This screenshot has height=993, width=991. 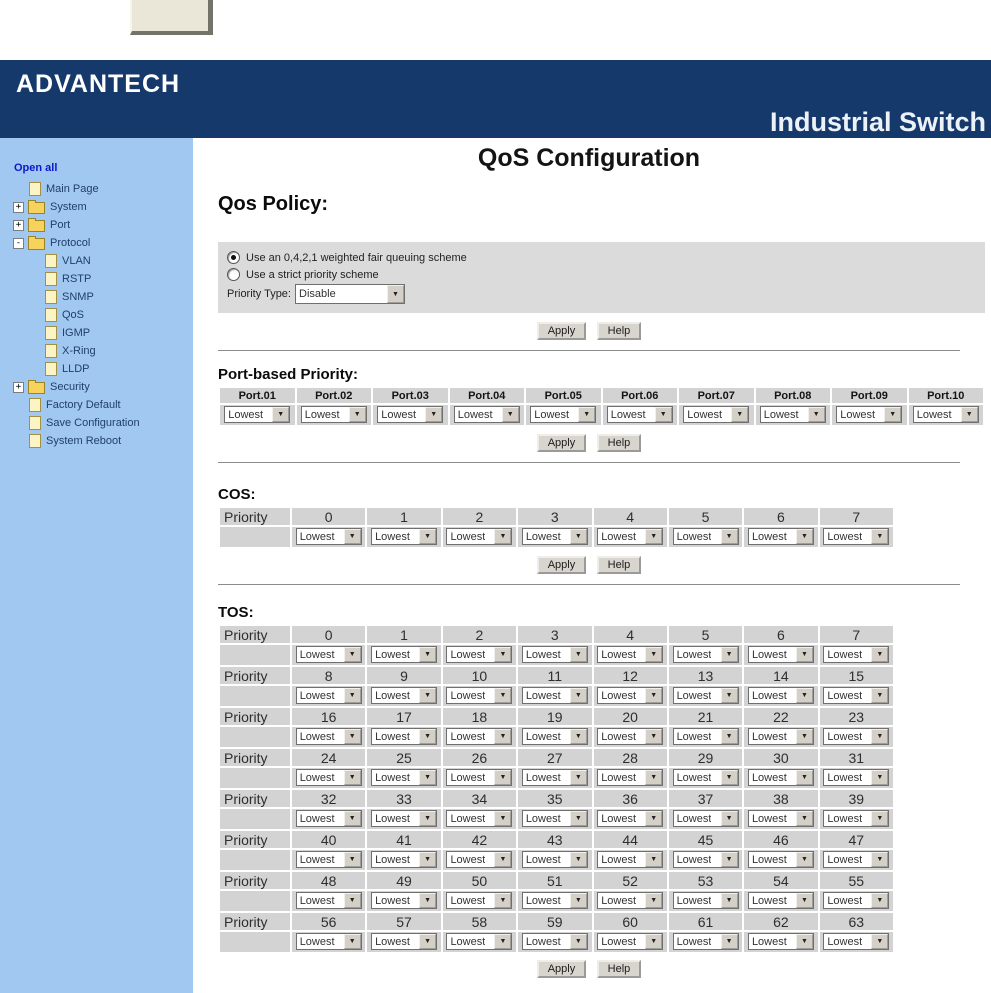 I want to click on cos-help-button: Help, so click(x=619, y=565).